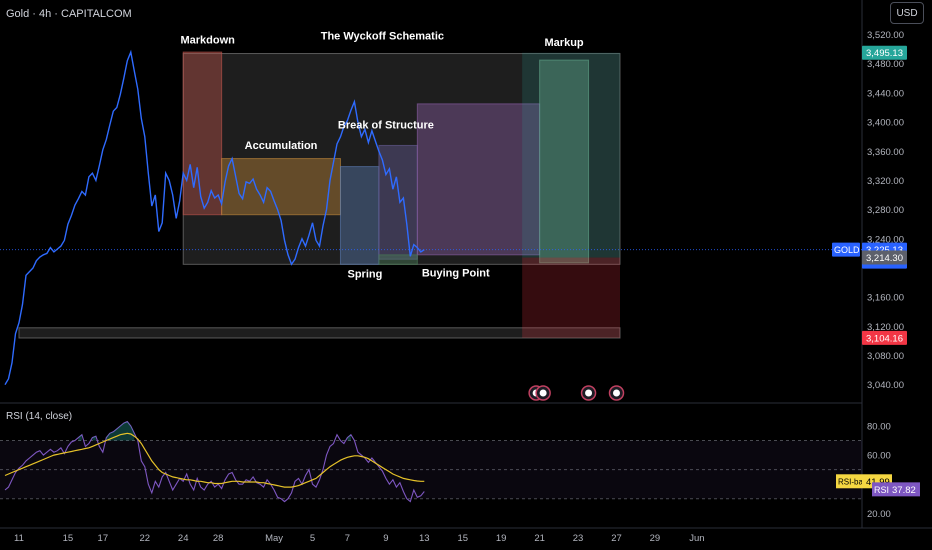  I want to click on spring-zone, so click(359, 215).